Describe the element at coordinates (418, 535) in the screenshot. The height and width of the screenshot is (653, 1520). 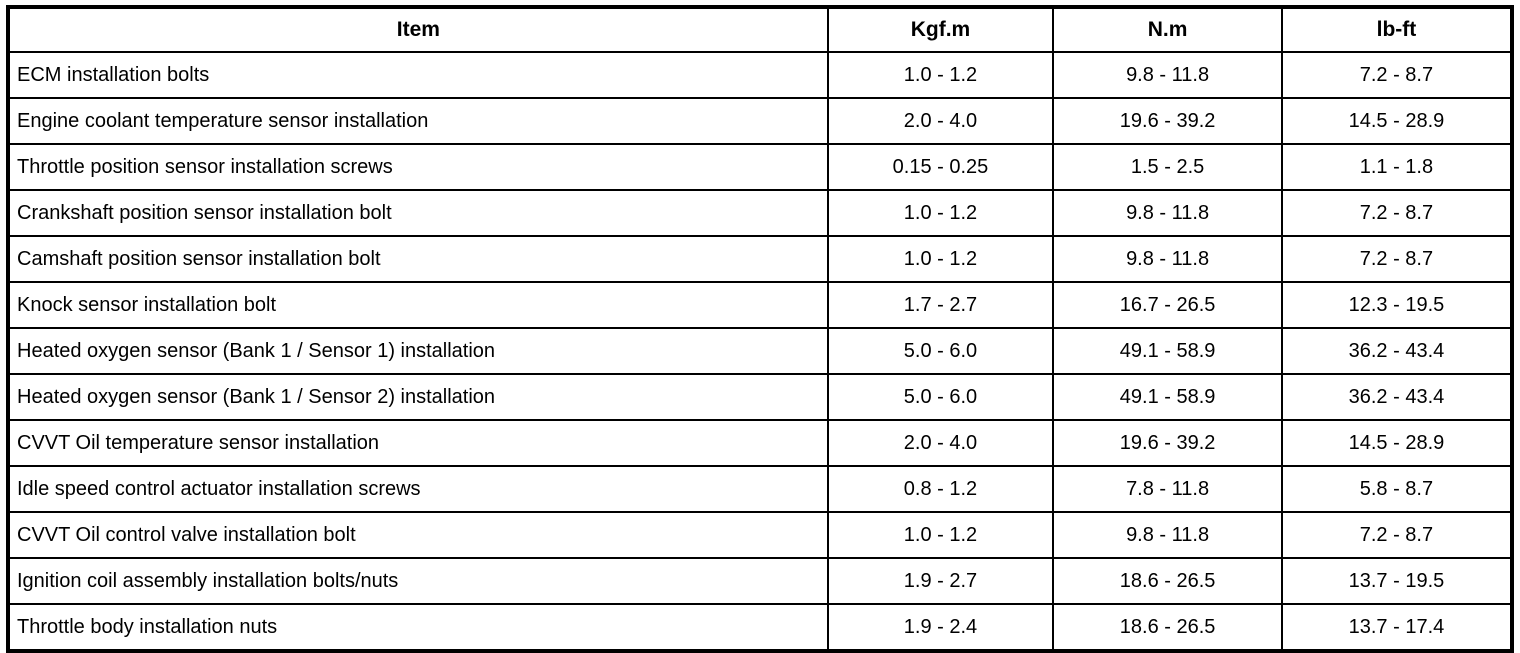
I see `item-cell: CVVT Oil control valve installation bolt` at that location.